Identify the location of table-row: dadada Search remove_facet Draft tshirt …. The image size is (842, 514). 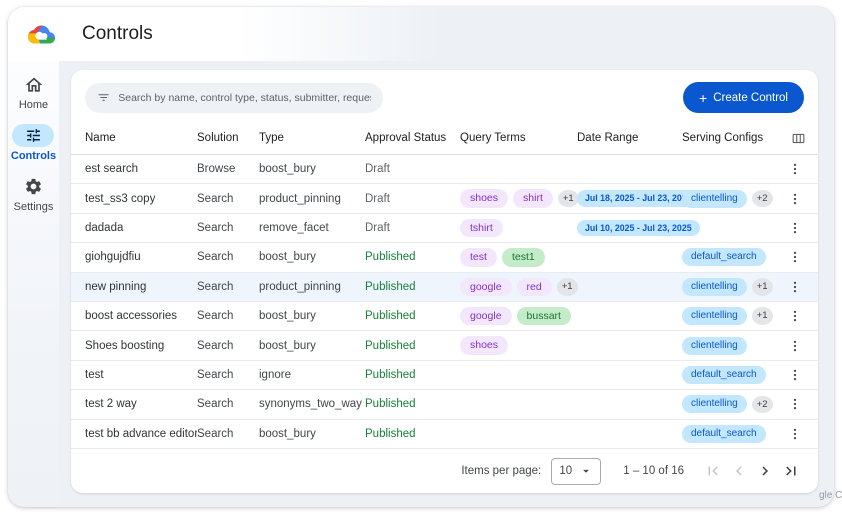
(444, 229).